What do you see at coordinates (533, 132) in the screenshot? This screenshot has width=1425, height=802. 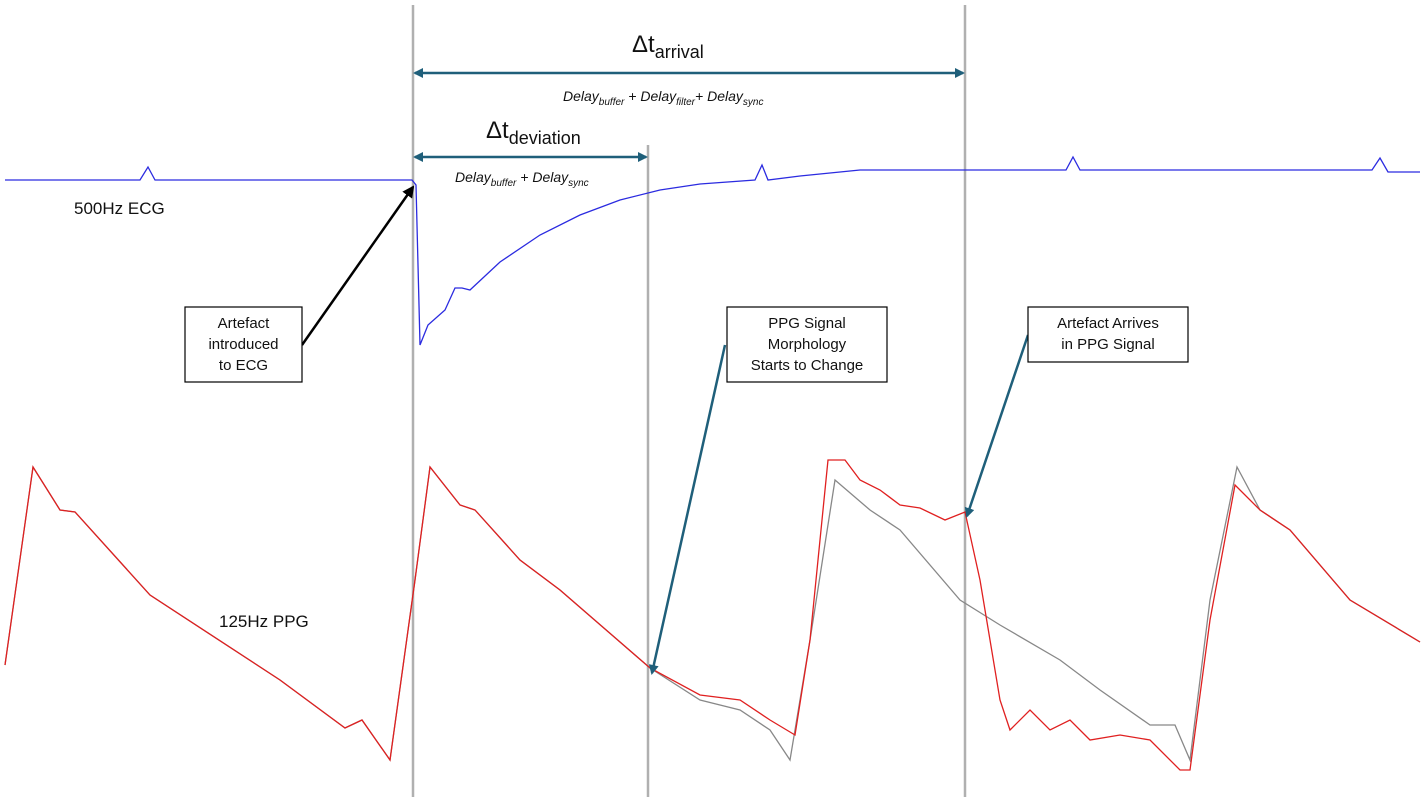 I see `deviation-label: Δtdeviation` at bounding box center [533, 132].